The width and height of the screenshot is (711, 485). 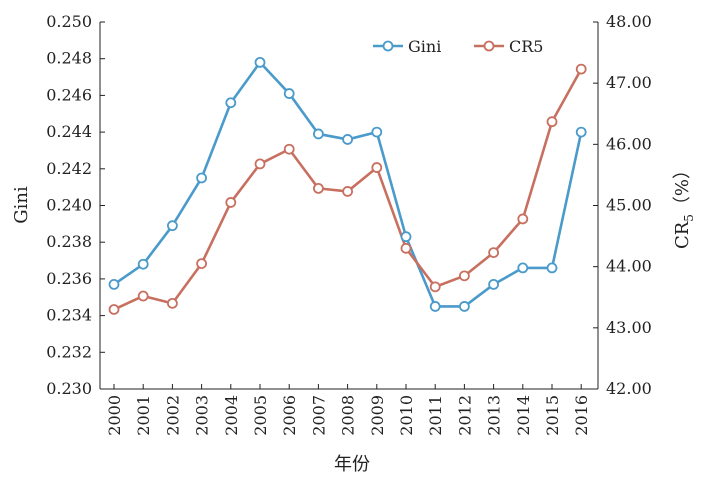 What do you see at coordinates (172, 415) in the screenshot?
I see `x-tick-label: 2002` at bounding box center [172, 415].